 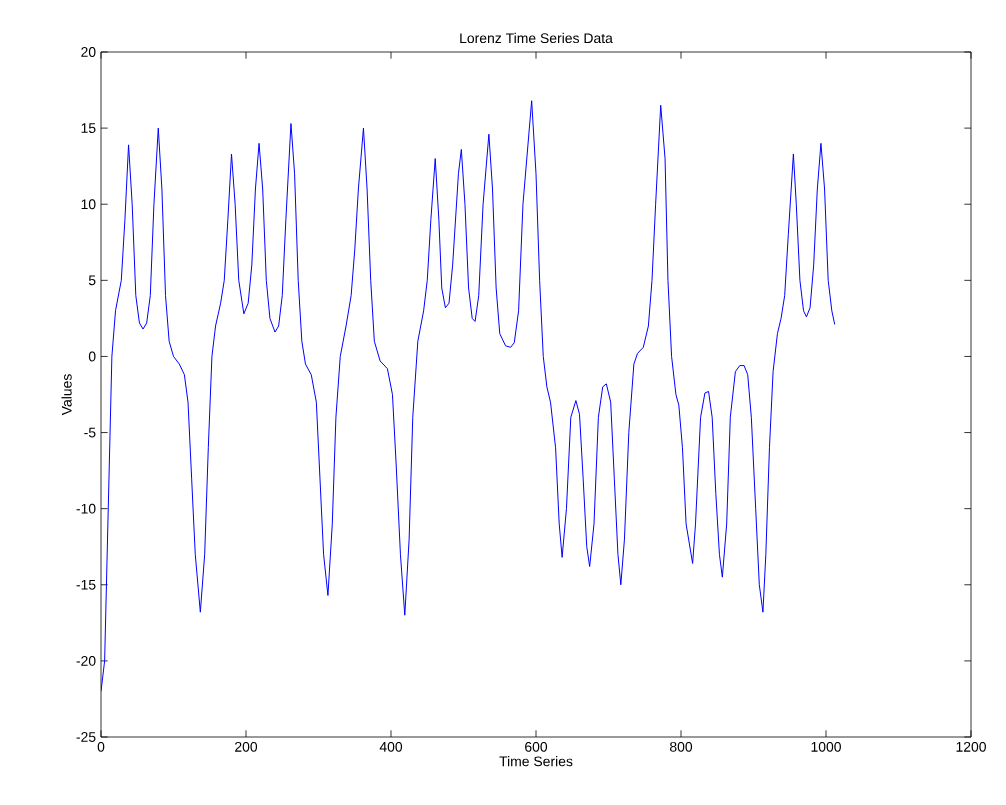 What do you see at coordinates (391, 746) in the screenshot?
I see `x-tick-label: 400` at bounding box center [391, 746].